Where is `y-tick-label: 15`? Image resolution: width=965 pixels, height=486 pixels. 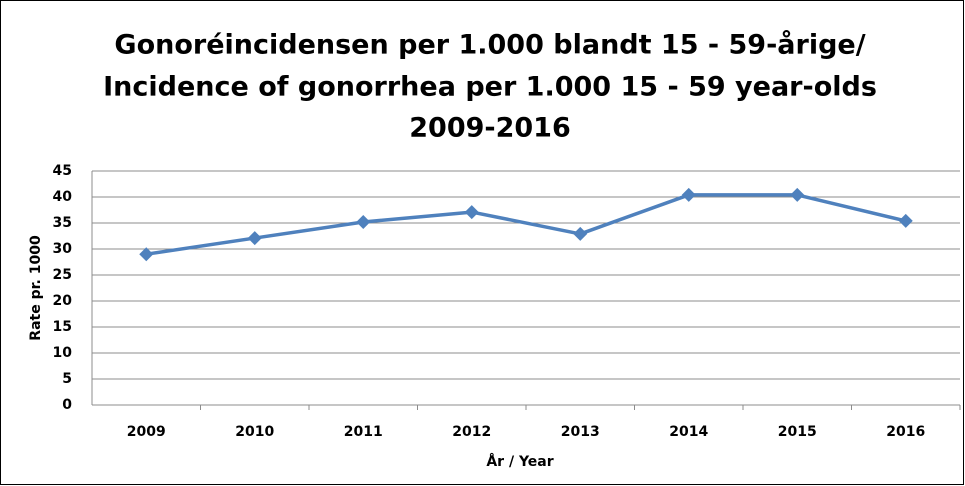 y-tick-label: 15 is located at coordinates (62, 327).